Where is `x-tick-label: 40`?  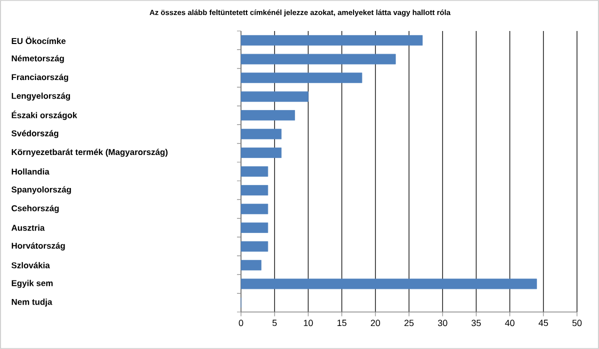
x-tick-label: 40 is located at coordinates (509, 323).